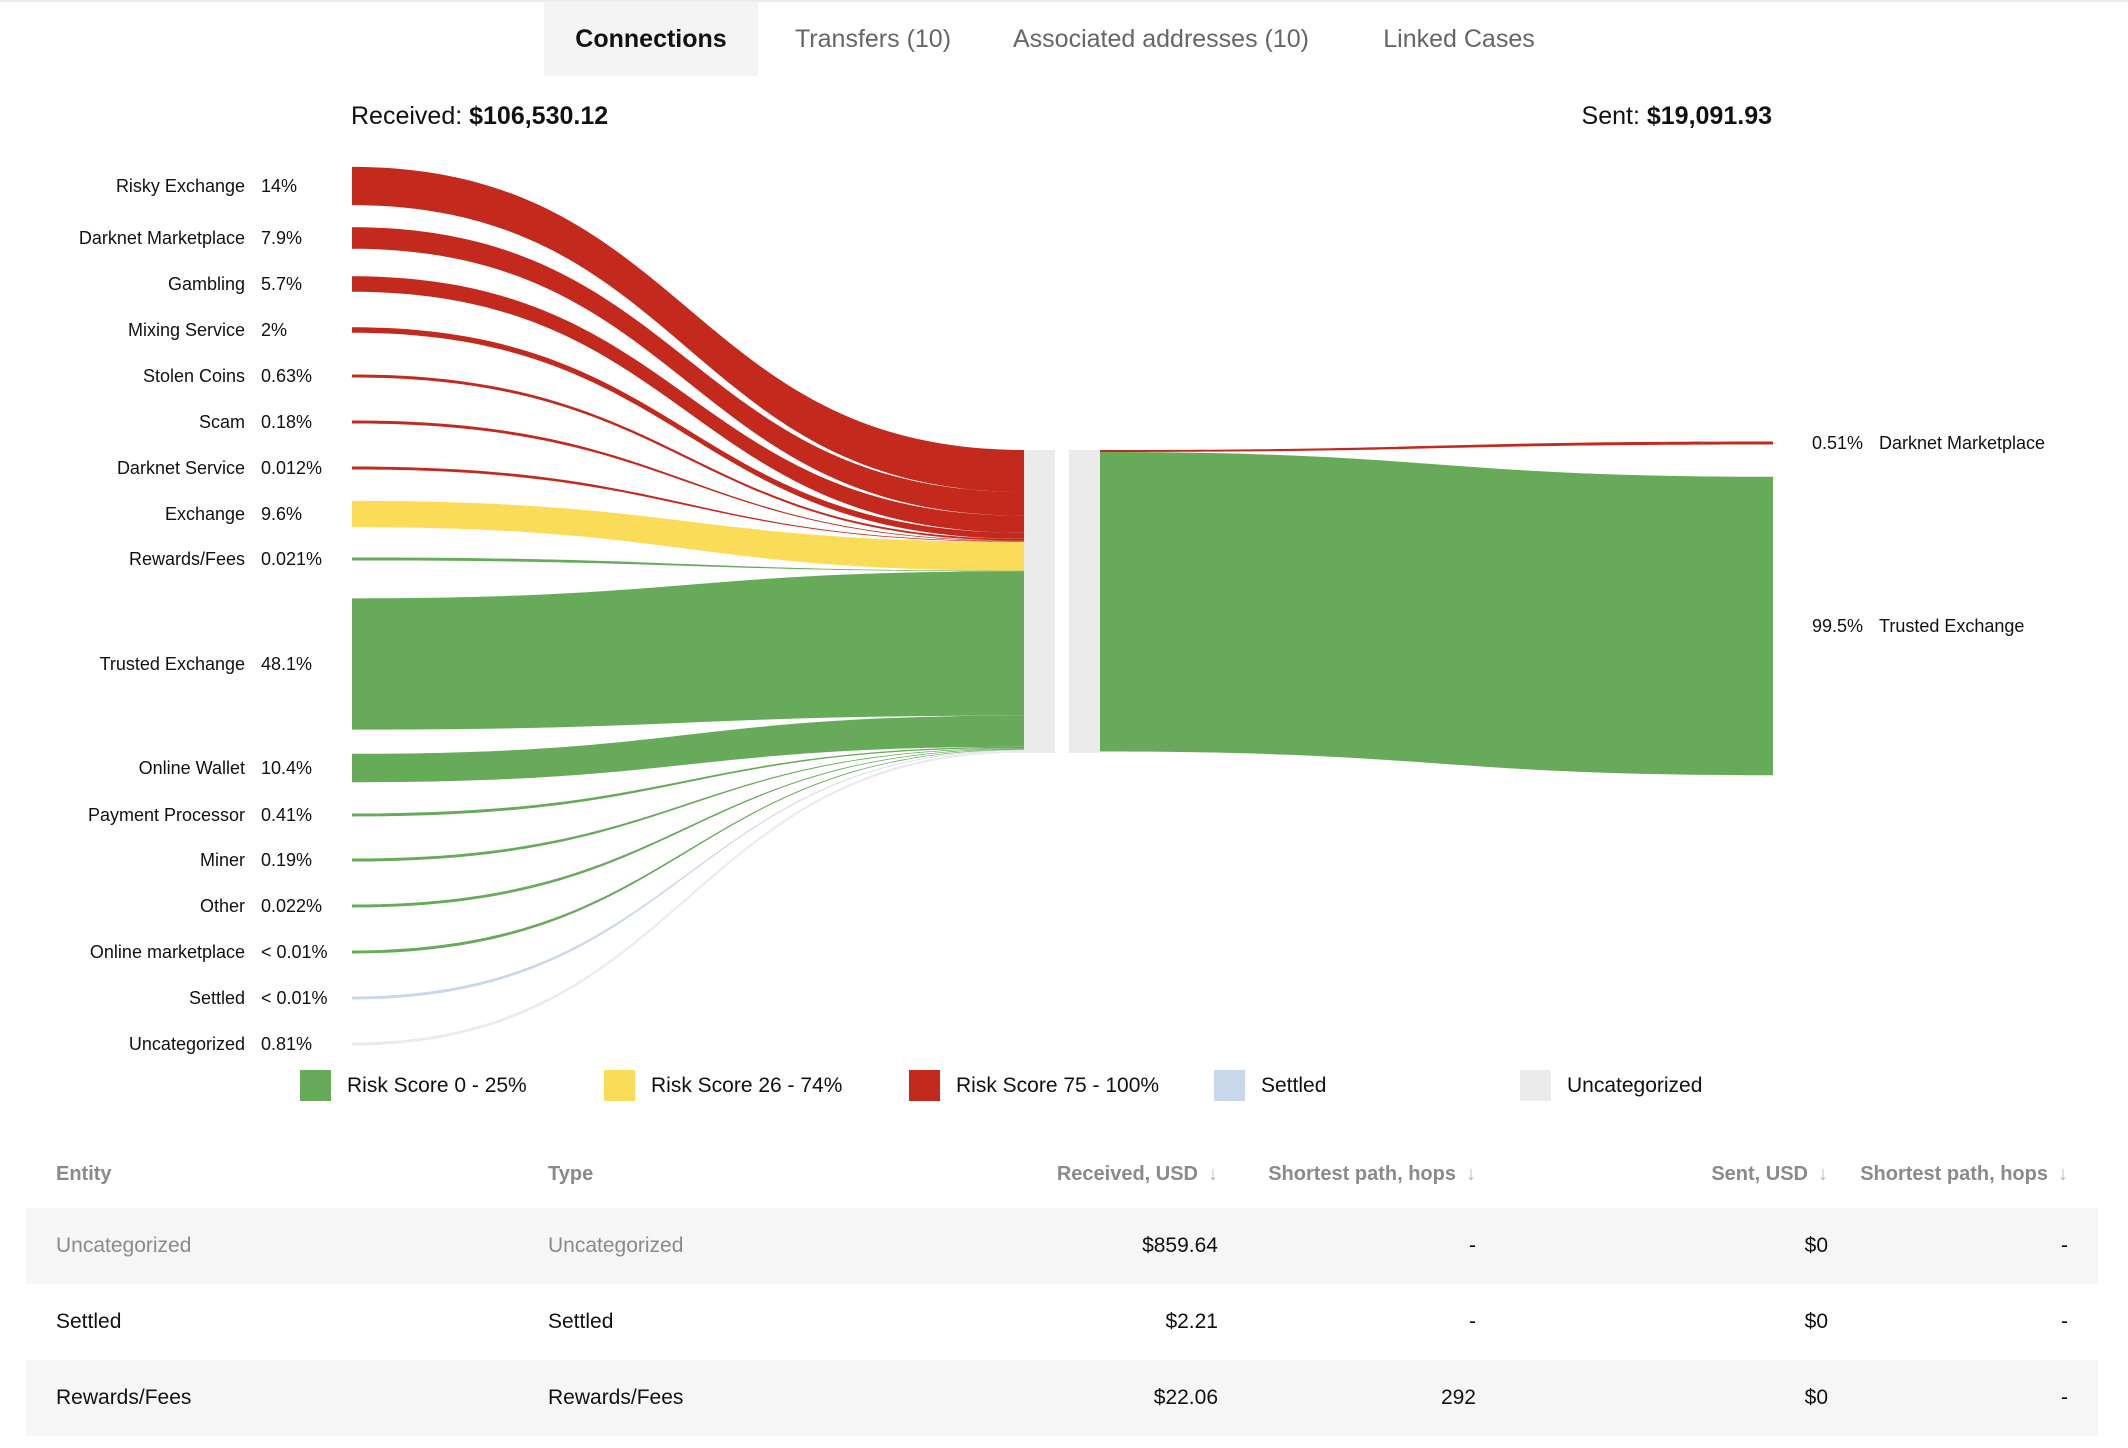 The height and width of the screenshot is (1448, 2128). I want to click on received-category-percent: 0.021%, so click(291, 559).